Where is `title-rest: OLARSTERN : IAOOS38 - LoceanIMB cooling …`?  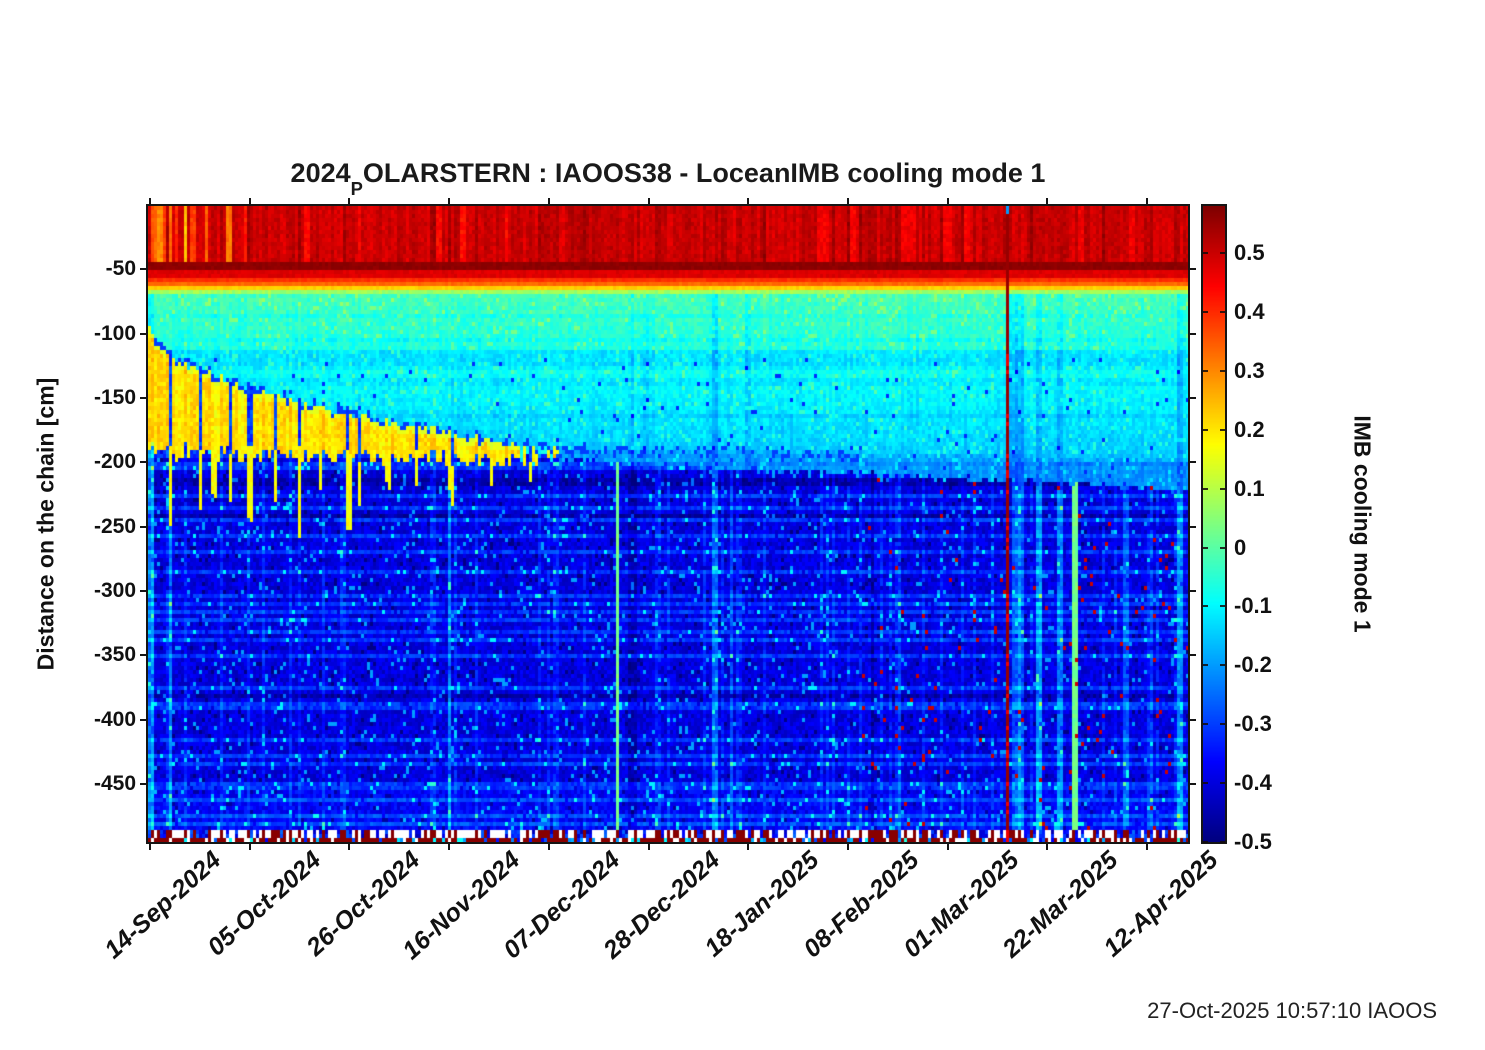
title-rest: OLARSTERN : IAOOS38 - LoceanIMB cooling … is located at coordinates (704, 173).